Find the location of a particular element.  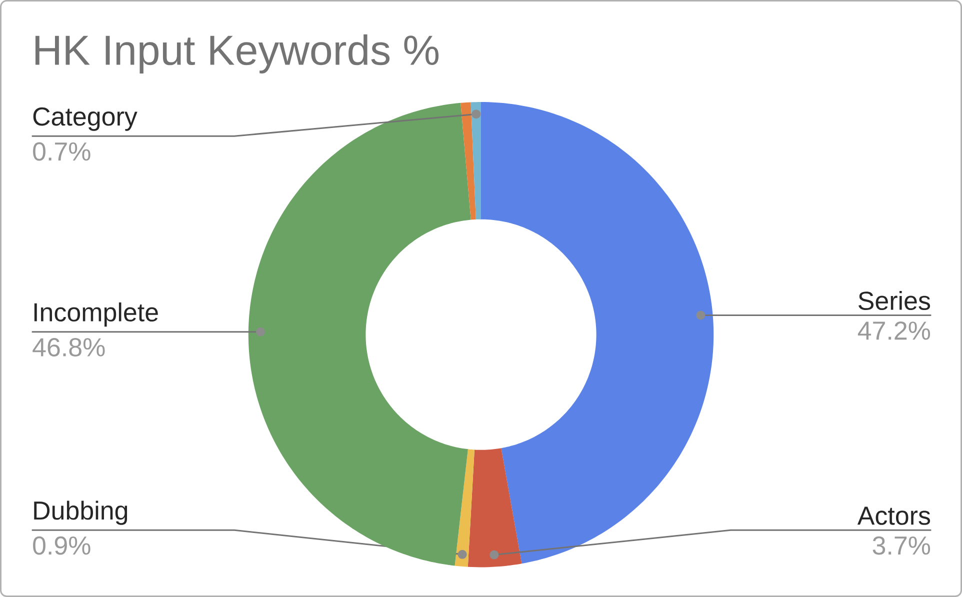

data-label: 0.9% is located at coordinates (61, 545).